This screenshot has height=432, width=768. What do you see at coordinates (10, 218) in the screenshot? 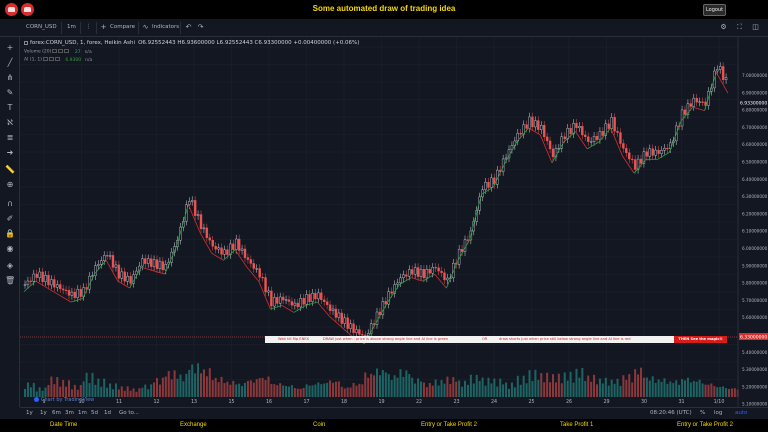
I see `stay-drawing-icon: ✐` at bounding box center [10, 218].